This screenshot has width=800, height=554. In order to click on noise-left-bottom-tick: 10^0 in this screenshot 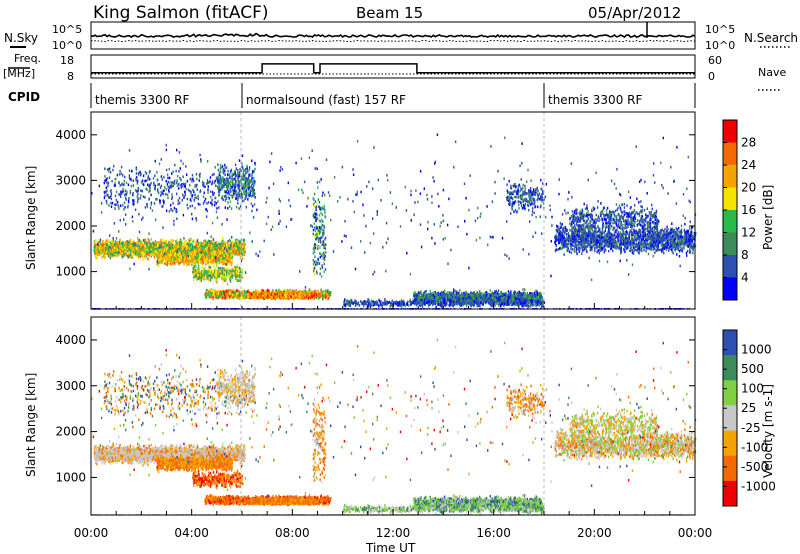, I will do `click(67, 45)`.